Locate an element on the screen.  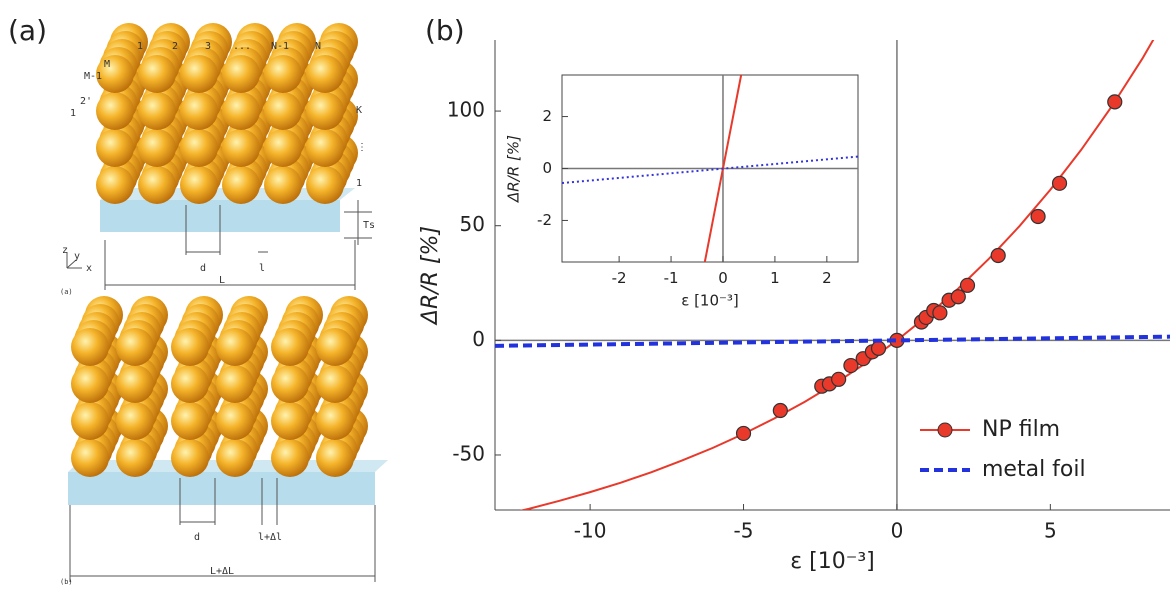
axis-label: y is located at coordinates (77, 256).